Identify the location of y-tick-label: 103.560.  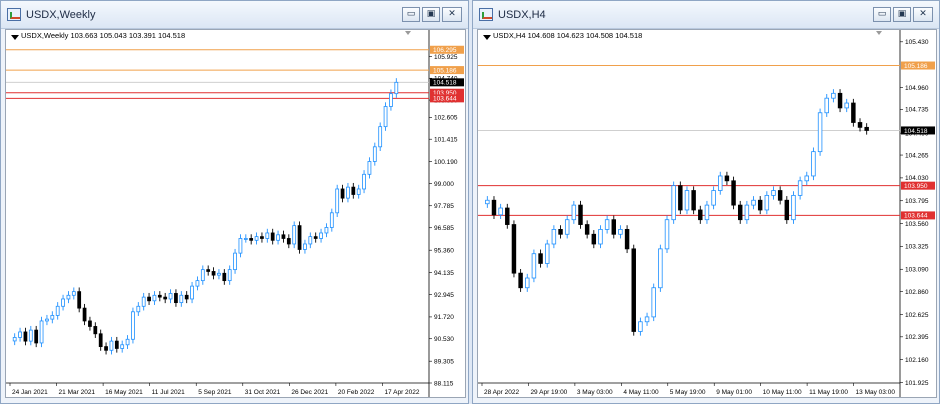
(917, 224).